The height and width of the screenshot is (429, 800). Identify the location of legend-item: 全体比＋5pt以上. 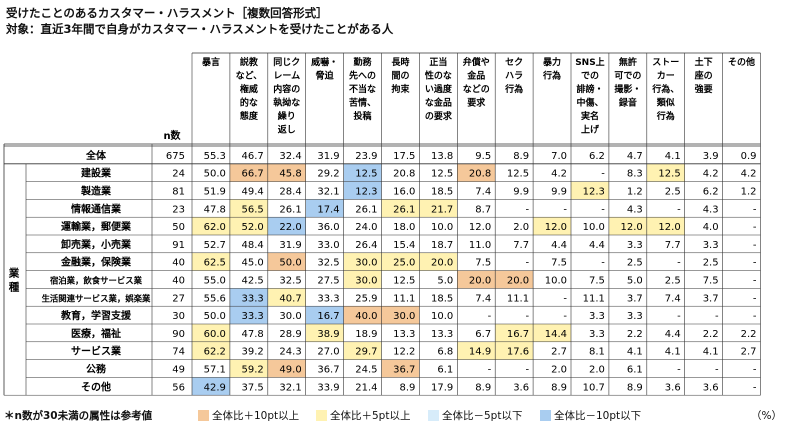
(363, 415).